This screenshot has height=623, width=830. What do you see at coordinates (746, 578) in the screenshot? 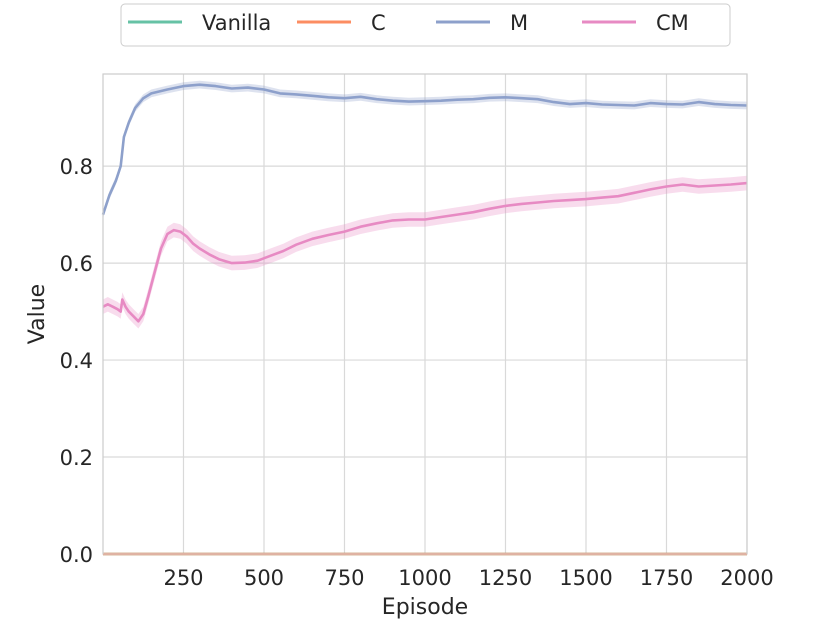
I see `x-tick-label: 2000` at bounding box center [746, 578].